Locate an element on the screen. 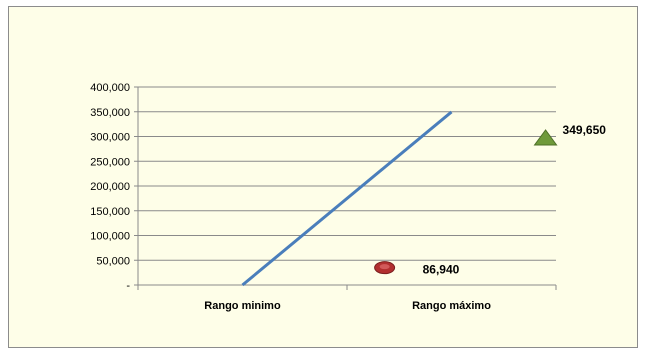  x-tick-label: Rango minimo is located at coordinates (242, 306).